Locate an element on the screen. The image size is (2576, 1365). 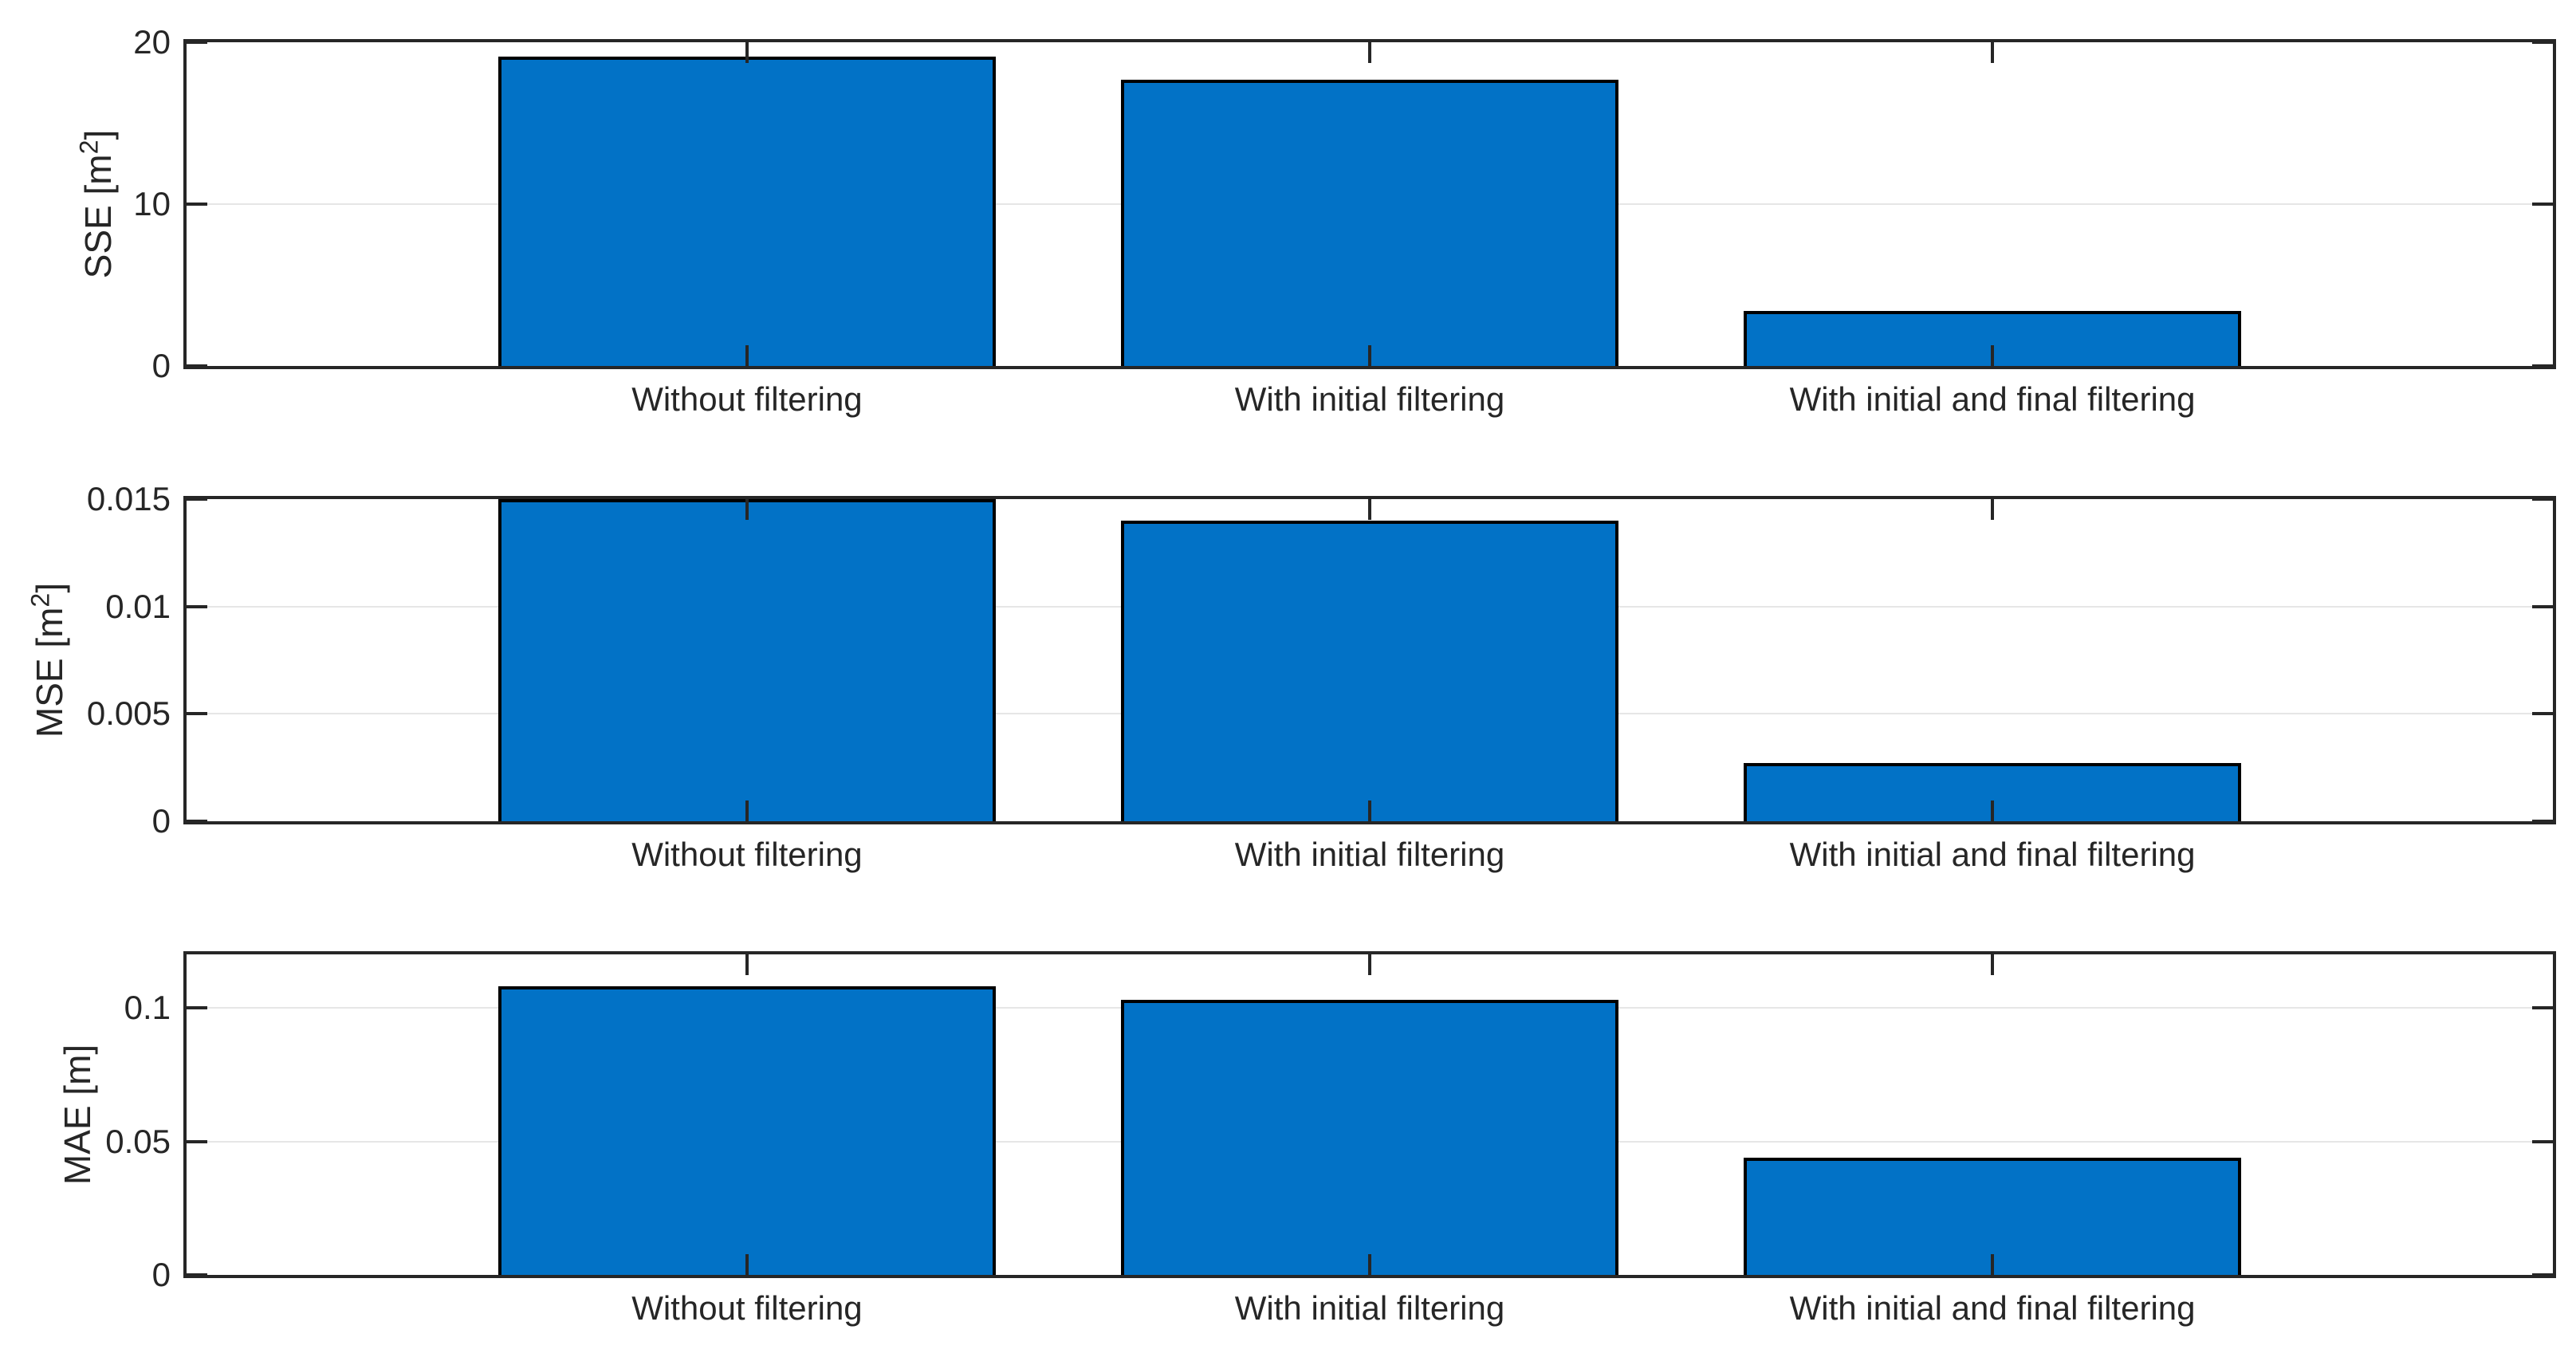
y-axis-label-mae: MAE [m] is located at coordinates (77, 1114).